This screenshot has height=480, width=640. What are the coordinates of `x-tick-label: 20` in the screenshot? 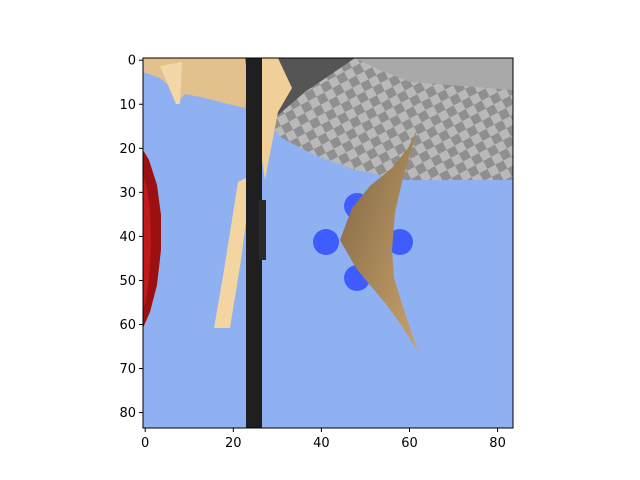 It's located at (233, 443).